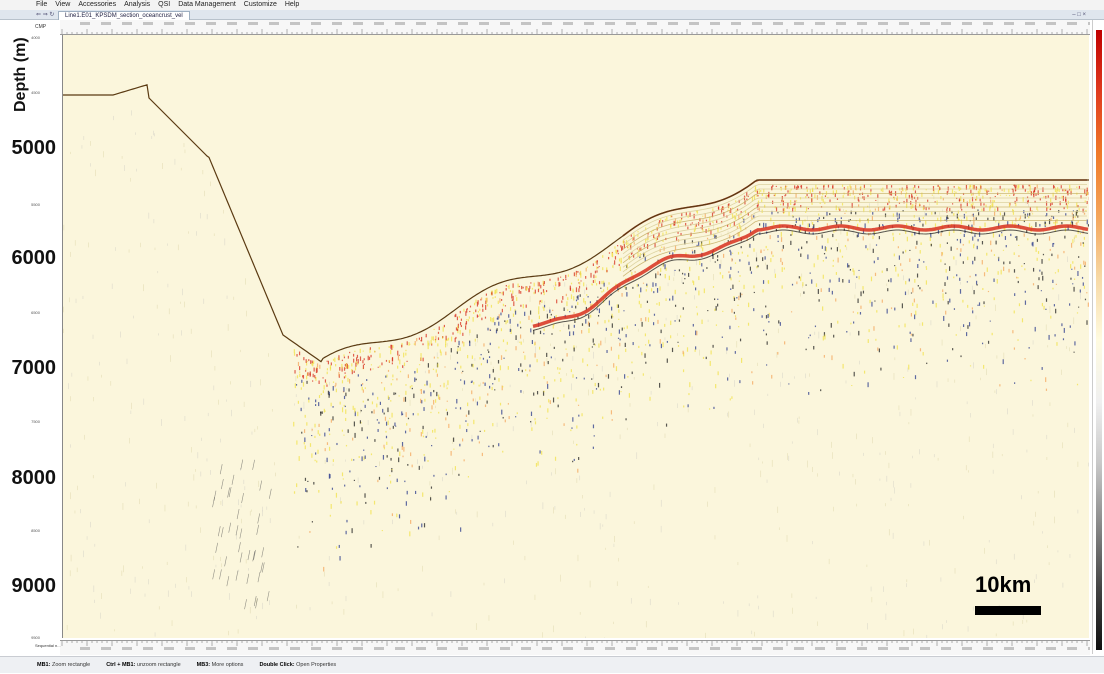  Describe the element at coordinates (41, 5) in the screenshot. I see `menu-file: File` at that location.